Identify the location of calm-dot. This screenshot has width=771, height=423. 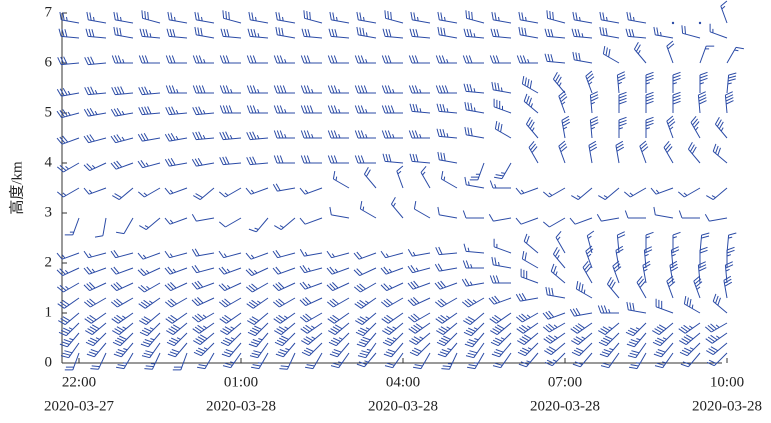
(700, 23).